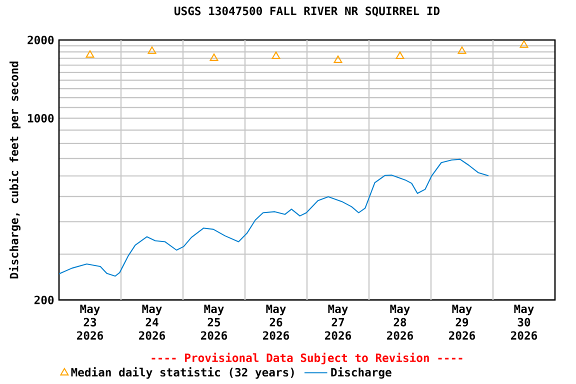  I want to click on x-tick-label: May 24 2026, so click(152, 322).